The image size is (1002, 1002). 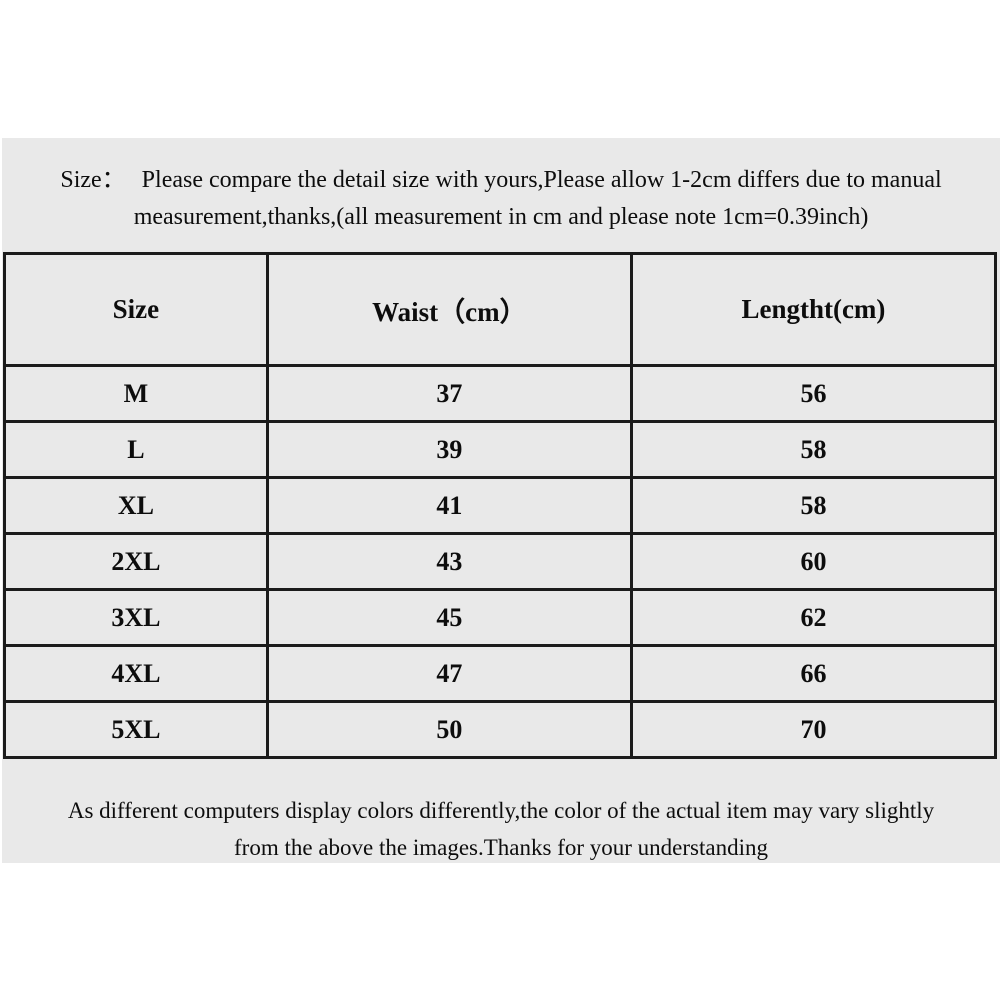 What do you see at coordinates (813, 729) in the screenshot?
I see `length-cell: 70` at bounding box center [813, 729].